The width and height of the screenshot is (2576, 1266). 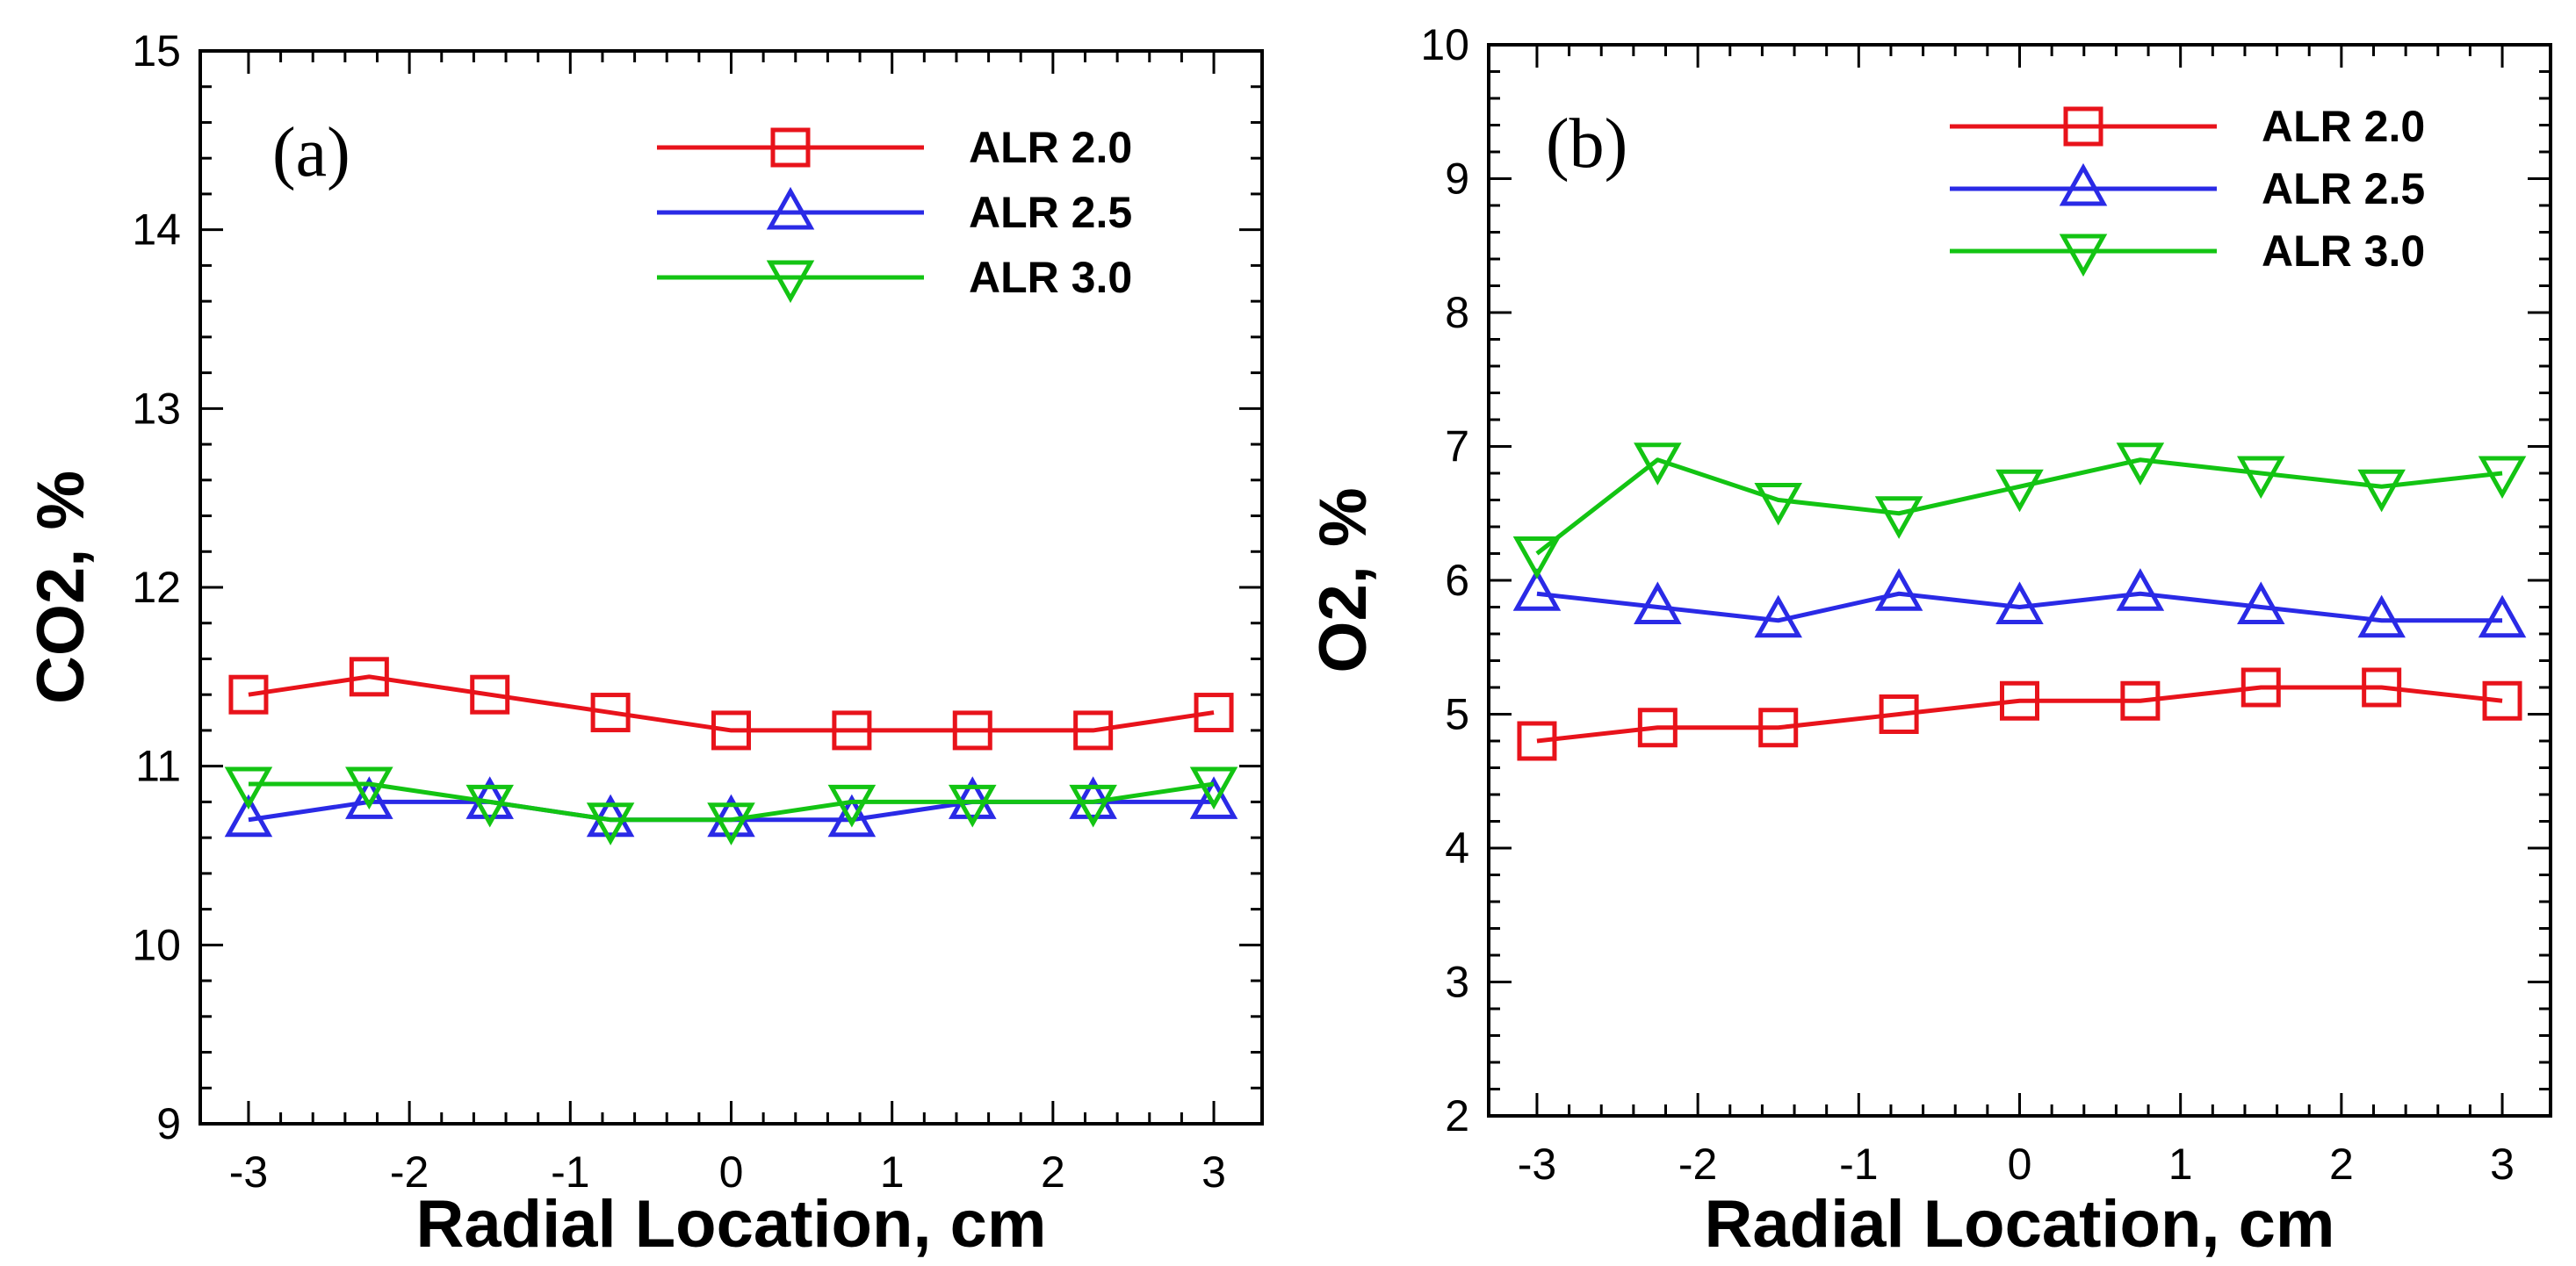 I want to click on y-tick-label: 14, so click(x=156, y=230).